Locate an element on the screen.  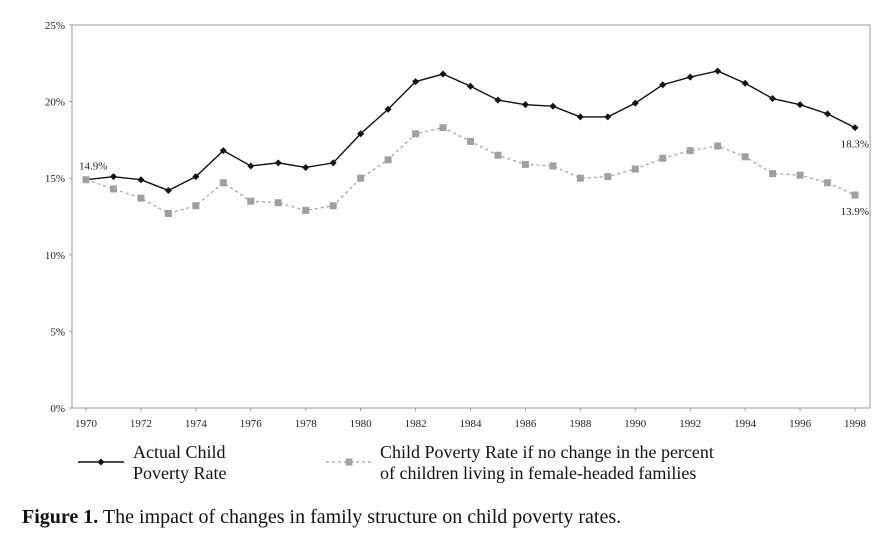
x-tick-label: 1978 is located at coordinates (306, 424).